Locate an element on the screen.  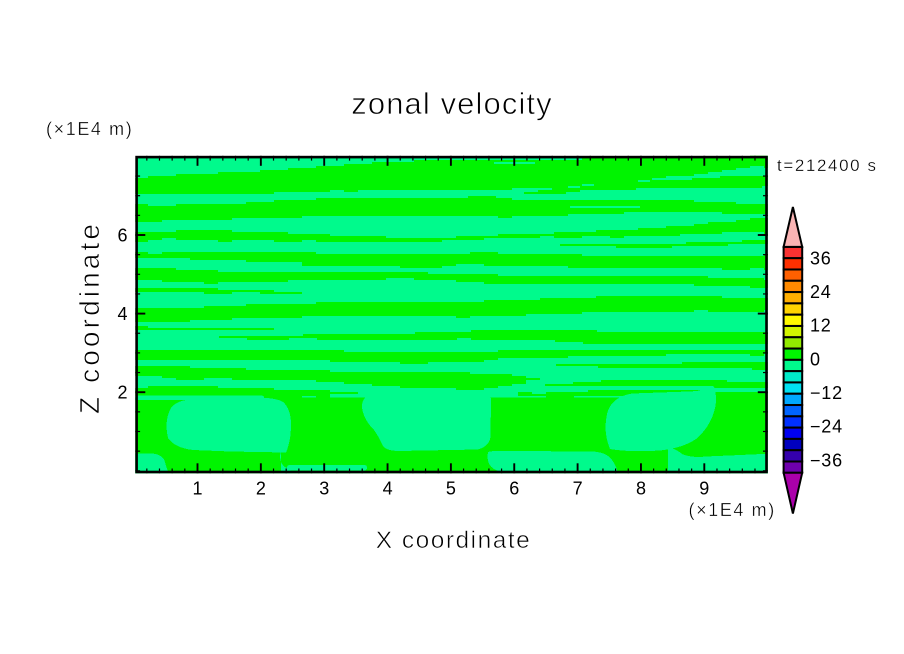
svg-text: 24 is located at coordinates (821, 292).